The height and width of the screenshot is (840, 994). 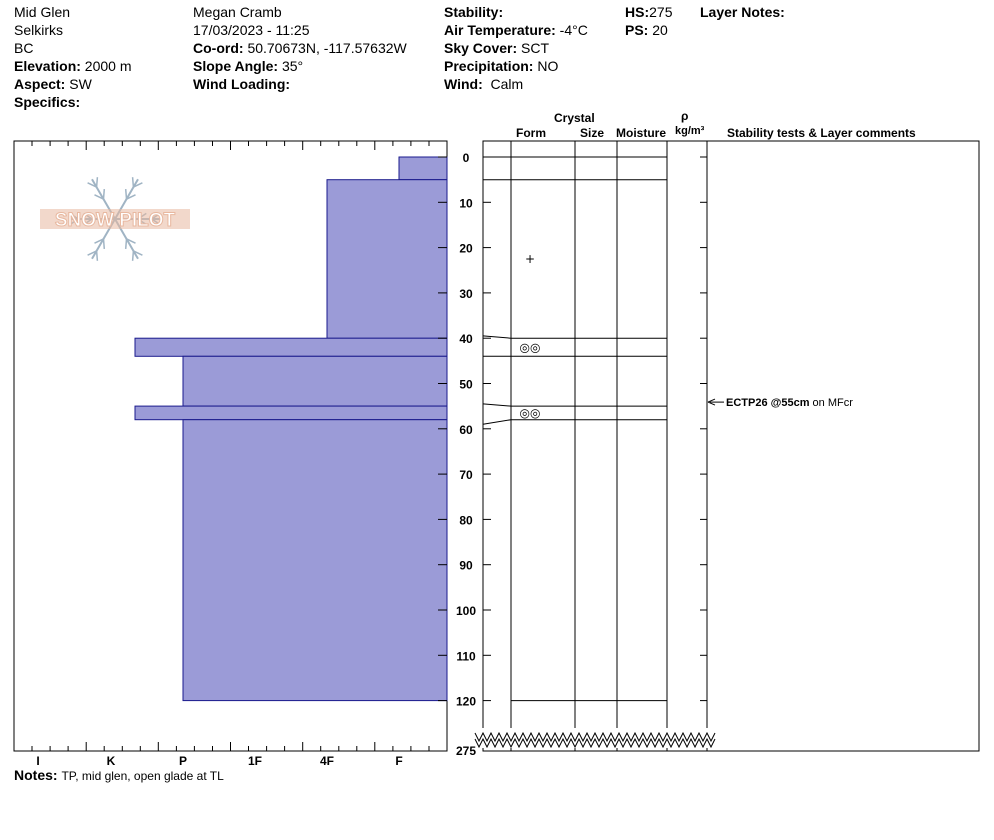 What do you see at coordinates (183, 761) in the screenshot?
I see `hardness-label: P` at bounding box center [183, 761].